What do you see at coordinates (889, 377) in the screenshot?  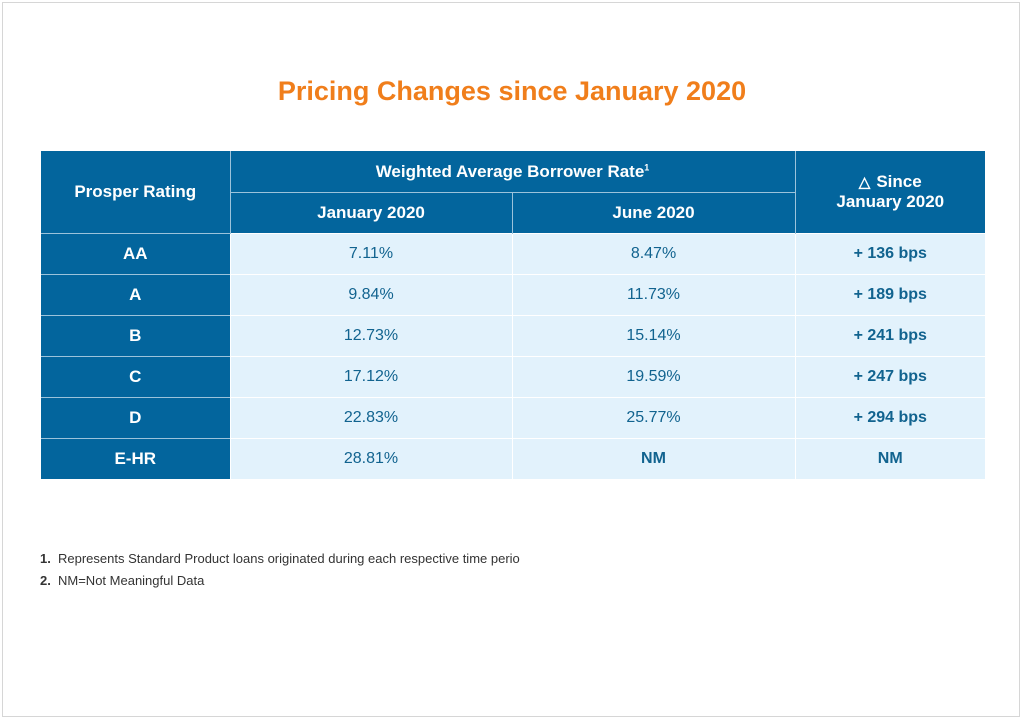 I see `change-cell: + 247 bps` at bounding box center [889, 377].